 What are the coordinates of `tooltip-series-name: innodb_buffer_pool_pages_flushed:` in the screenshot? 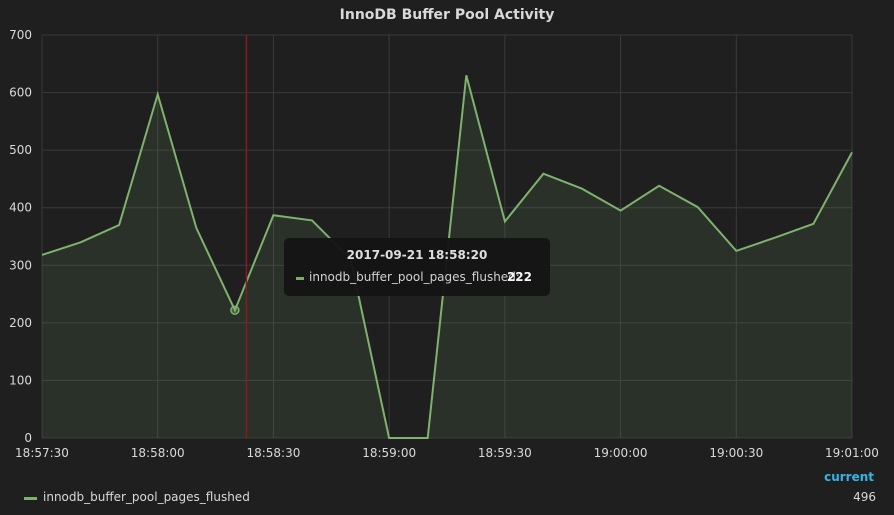 It's located at (414, 277).